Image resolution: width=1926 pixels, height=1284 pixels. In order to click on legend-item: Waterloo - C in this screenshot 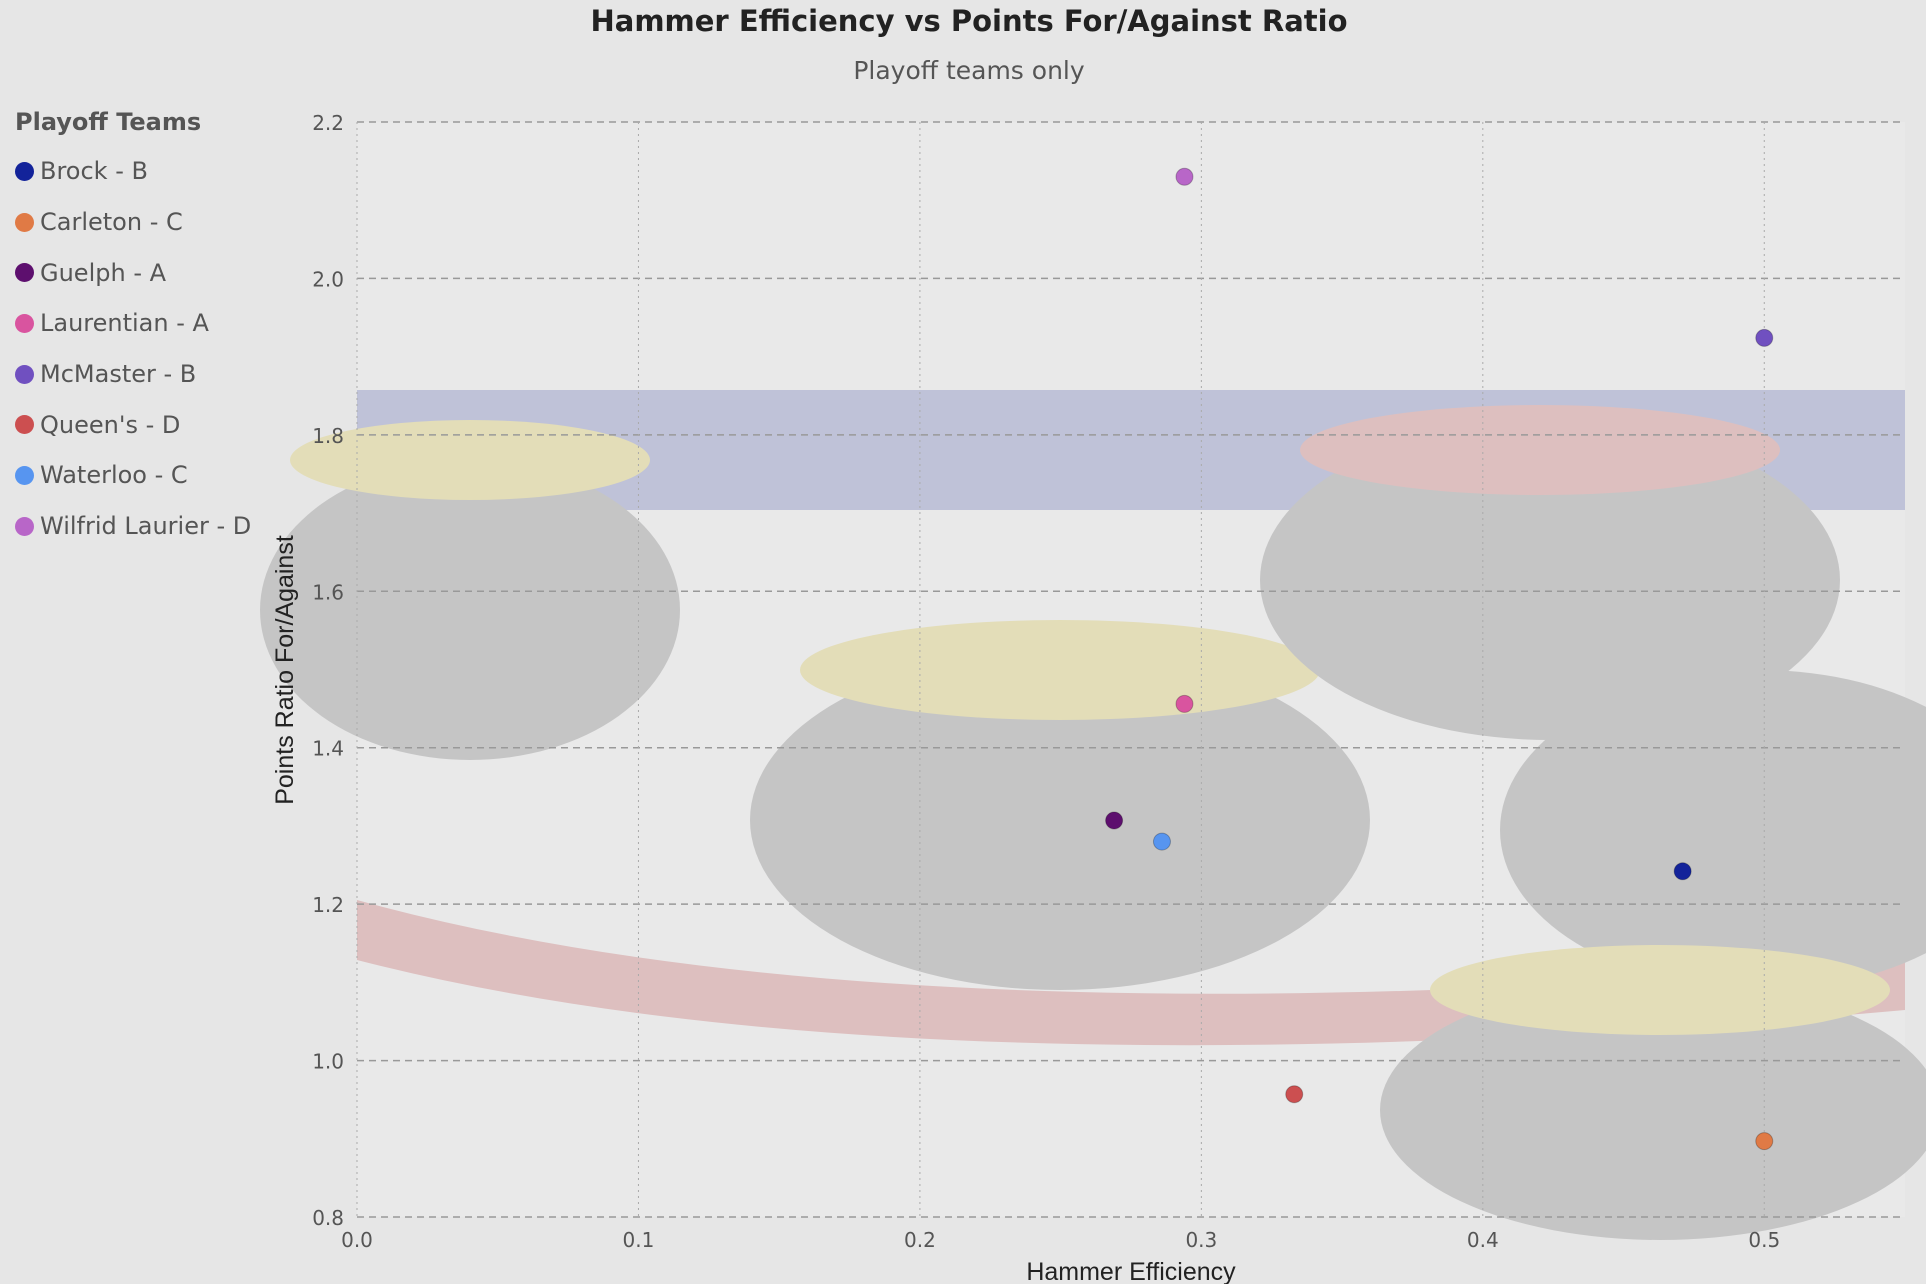, I will do `click(133, 475)`.